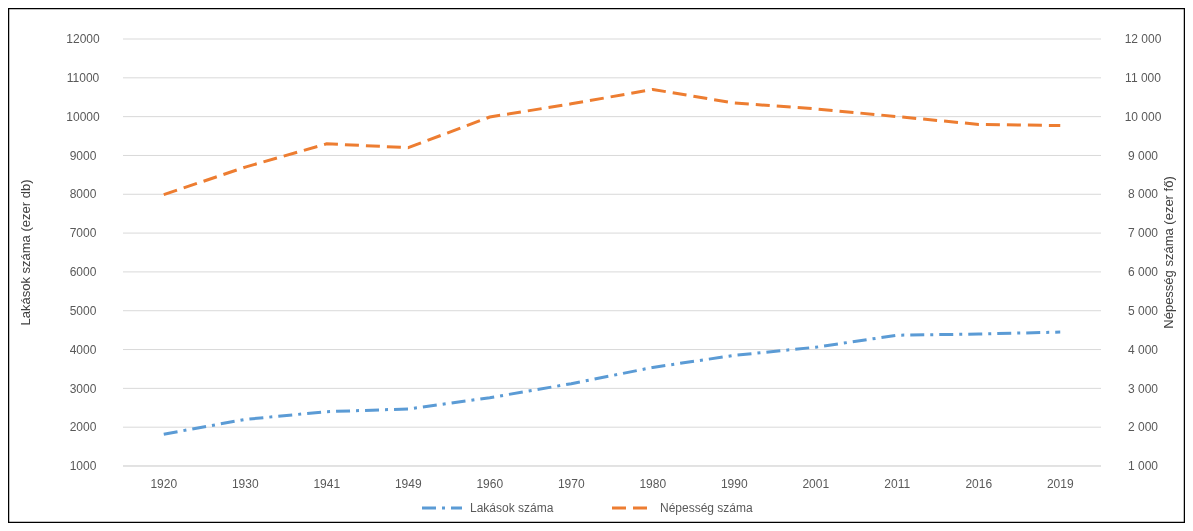 This screenshot has height=531, width=1193. Describe the element at coordinates (1168, 252) in the screenshot. I see `y2-axis-title: Népesség száma (ezer fő)` at that location.